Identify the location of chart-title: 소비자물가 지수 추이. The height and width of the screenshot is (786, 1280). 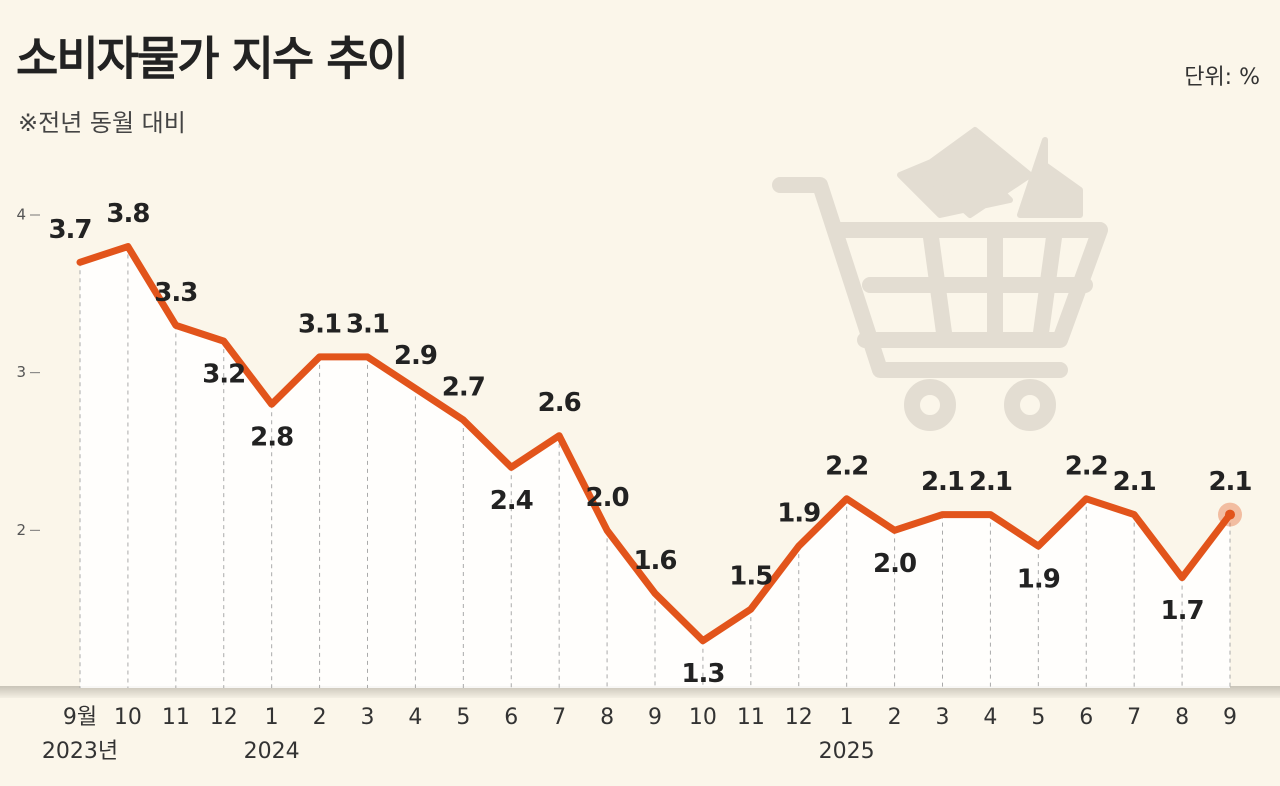
(211, 59).